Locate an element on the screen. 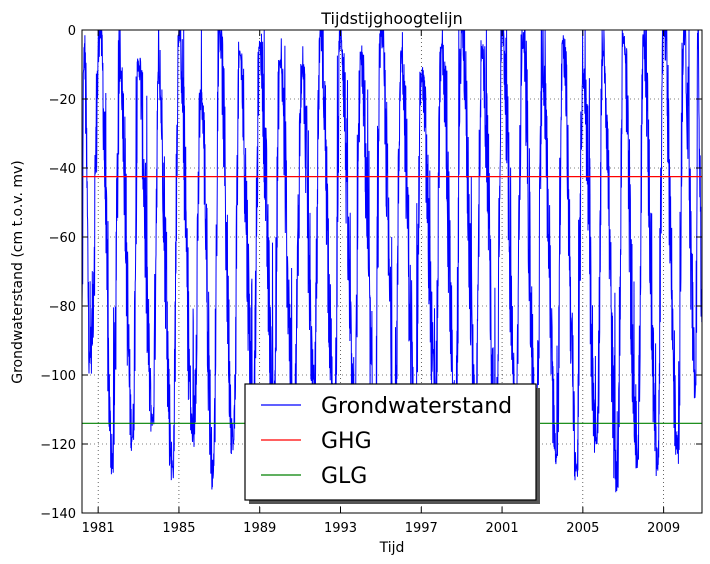  x-tick-label: 2001 is located at coordinates (502, 528).